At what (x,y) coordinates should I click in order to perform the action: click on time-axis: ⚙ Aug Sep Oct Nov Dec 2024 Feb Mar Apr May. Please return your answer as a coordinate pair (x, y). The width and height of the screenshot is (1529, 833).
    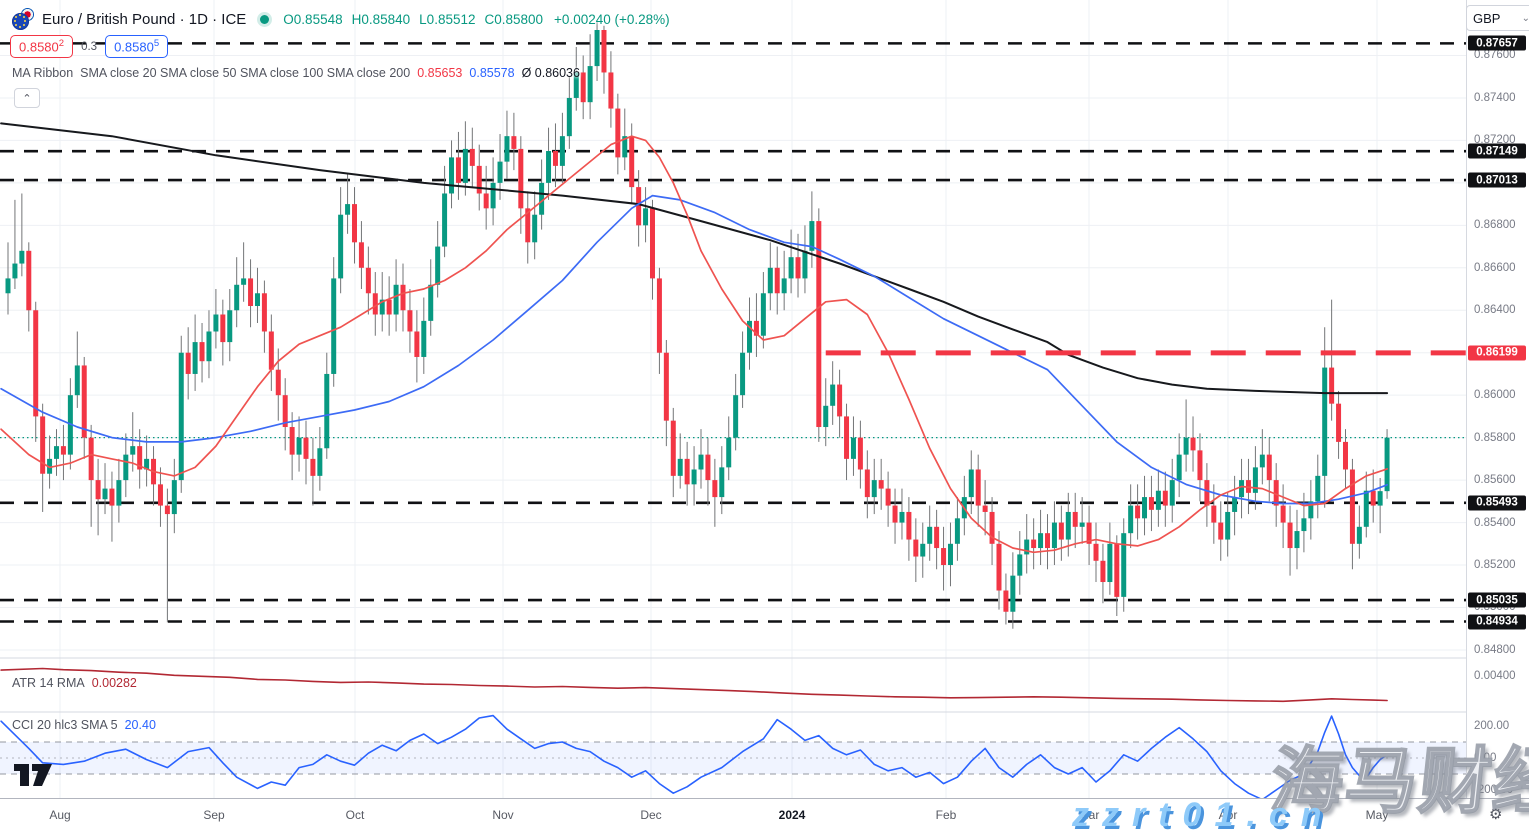
    Looking at the image, I should click on (764, 815).